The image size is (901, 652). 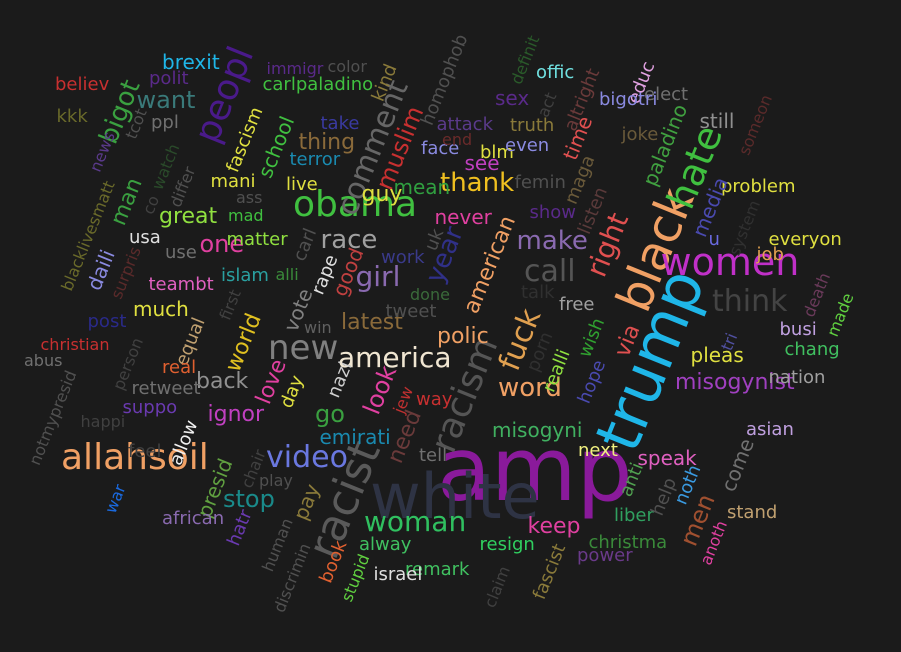 What do you see at coordinates (239, 527) in the screenshot?
I see `word-hatr: hatr` at bounding box center [239, 527].